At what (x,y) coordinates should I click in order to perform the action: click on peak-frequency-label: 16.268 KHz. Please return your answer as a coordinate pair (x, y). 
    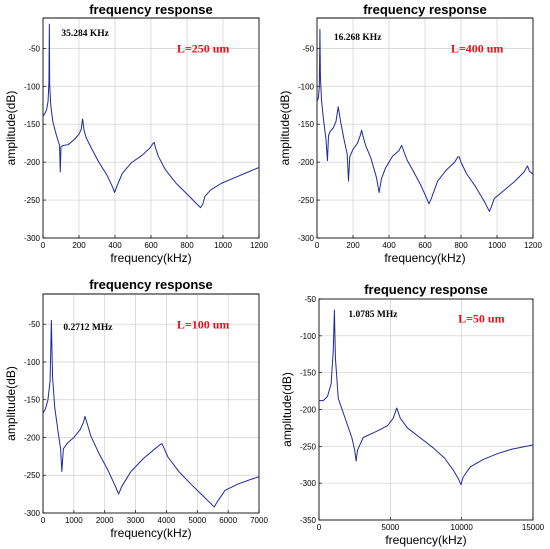
    Looking at the image, I should click on (358, 38).